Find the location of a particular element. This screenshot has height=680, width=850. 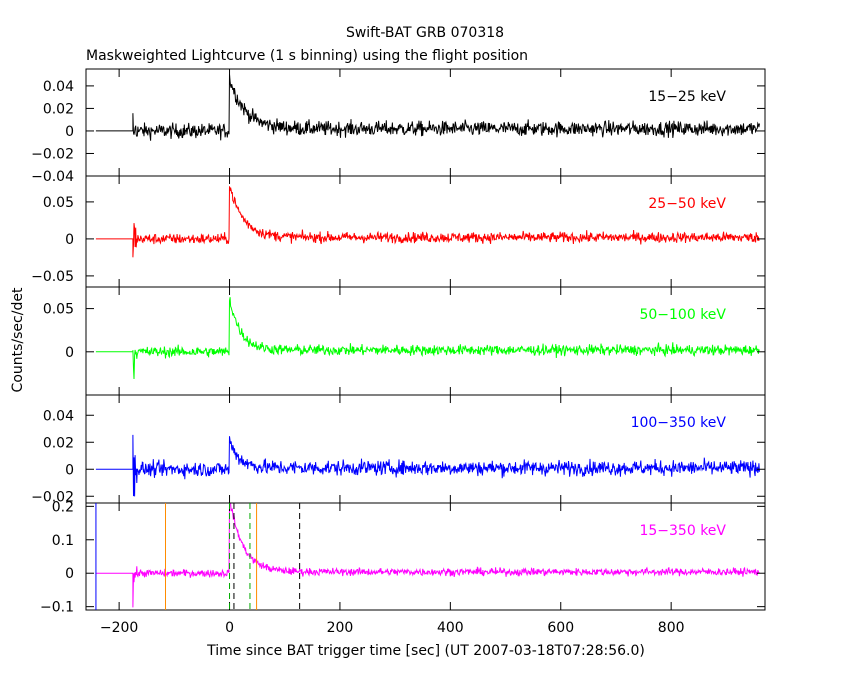

y-tick-label: −0.1 is located at coordinates (57, 608).